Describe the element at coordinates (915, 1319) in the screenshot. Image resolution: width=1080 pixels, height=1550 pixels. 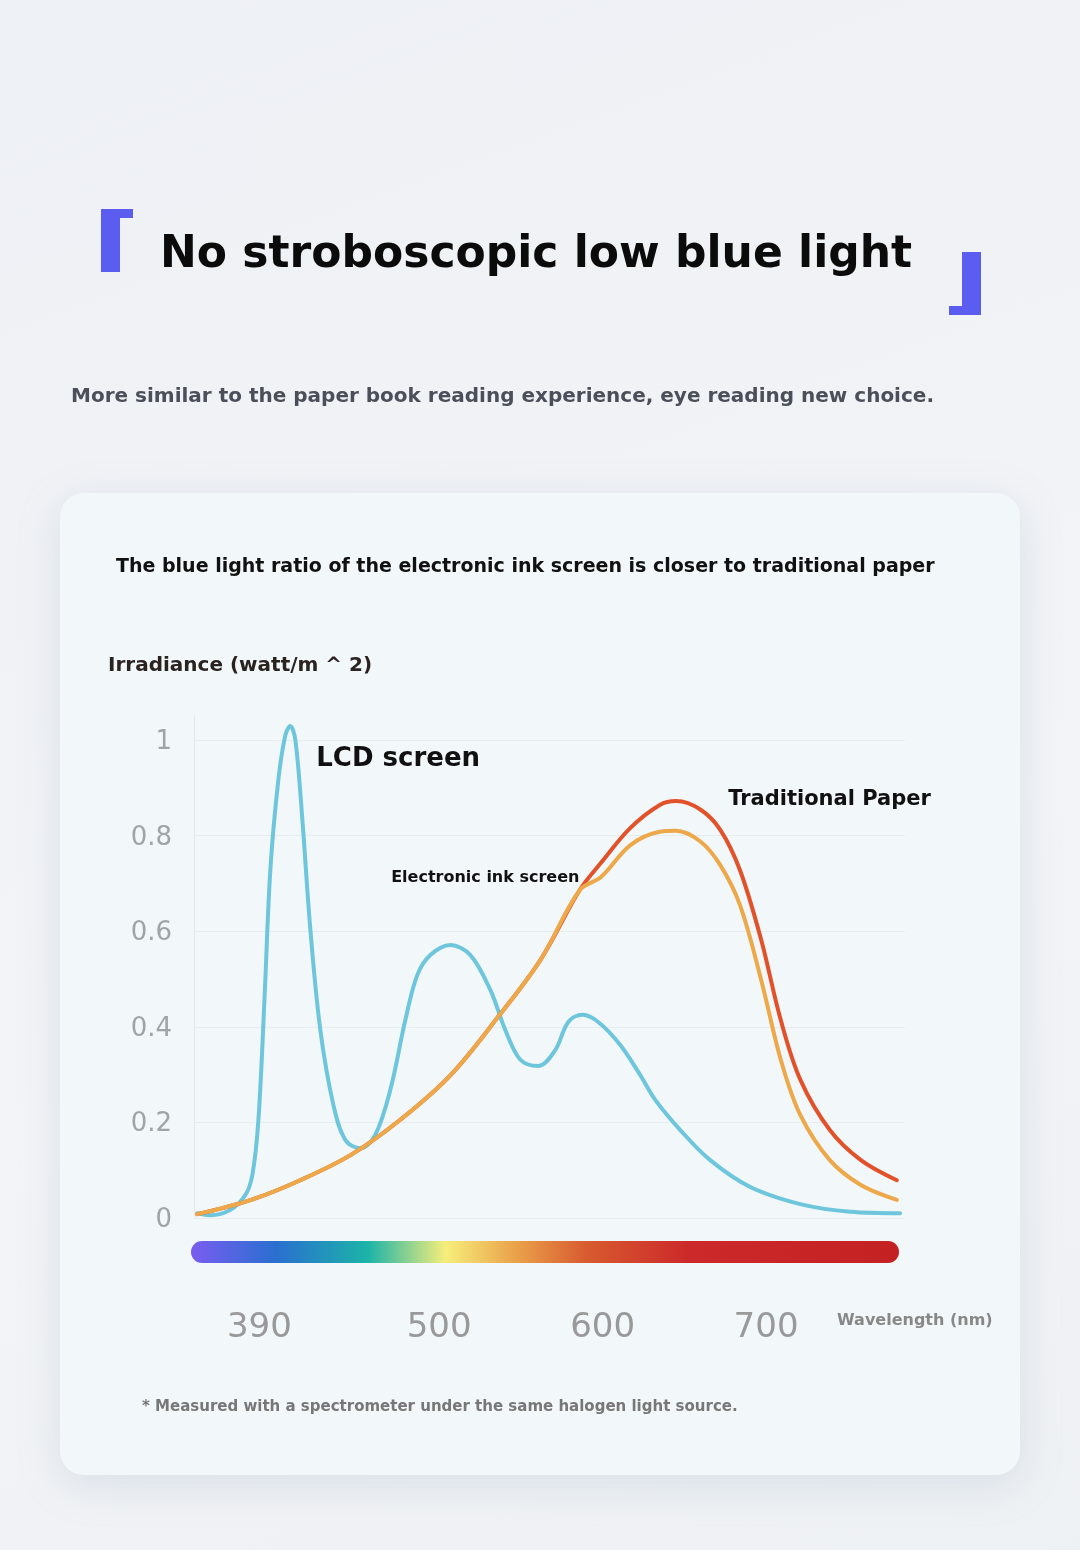
I see `x-axis-title: Wavelength (nm)` at that location.